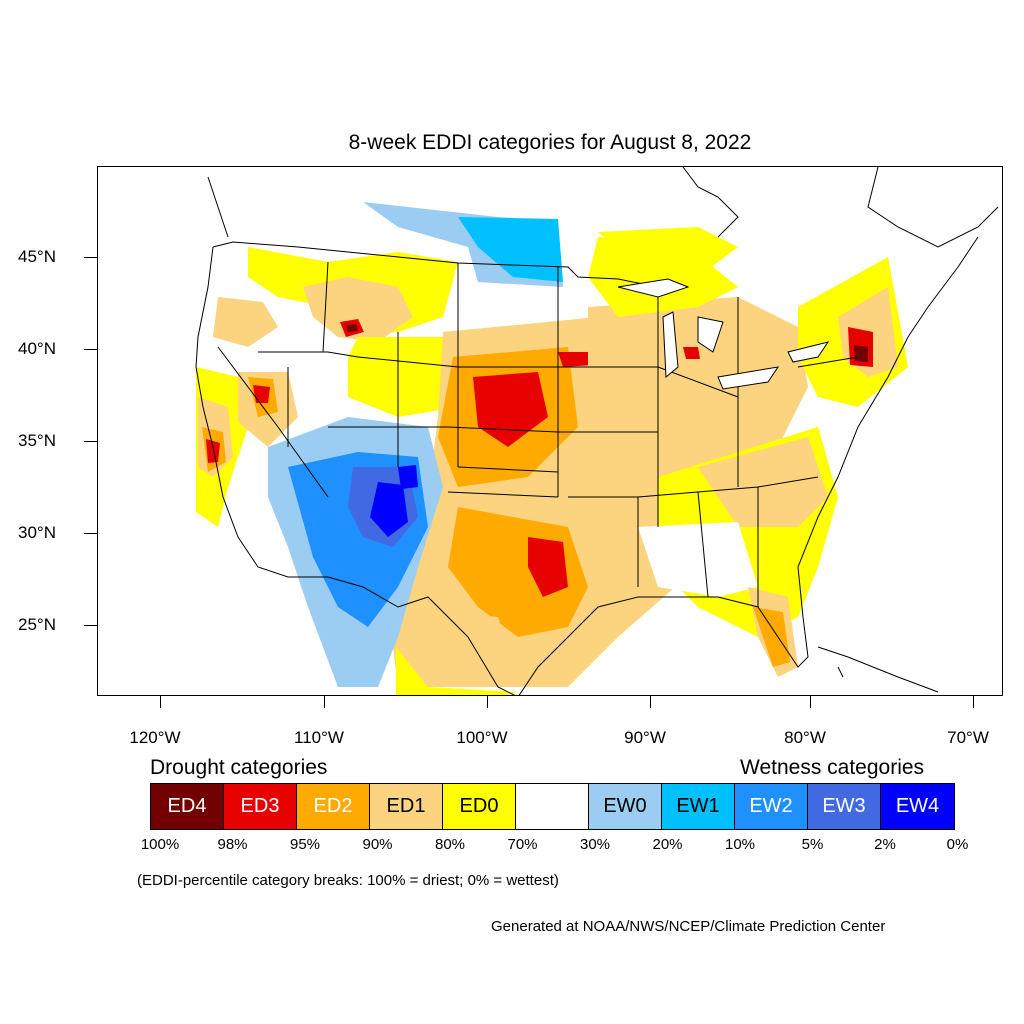 The image size is (1024, 1024). I want to click on region-ed3-texas, so click(548, 567).